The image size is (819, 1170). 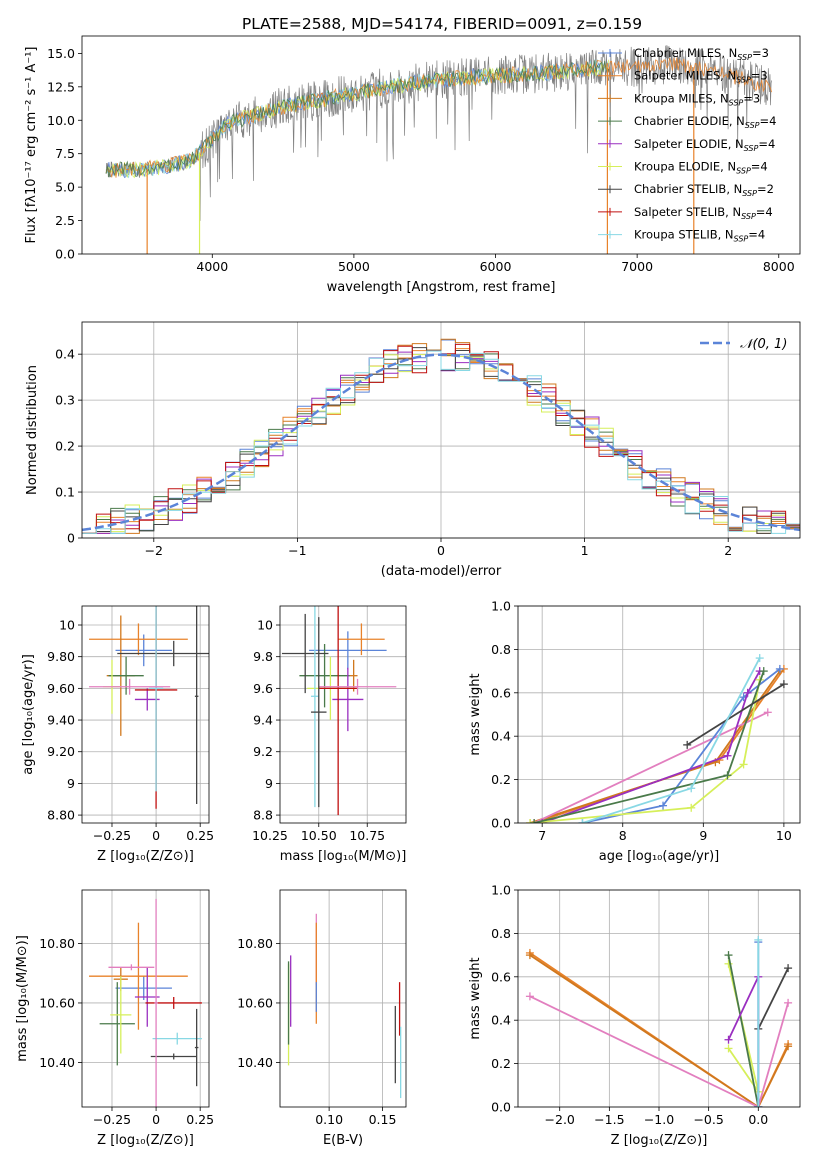 I want to click on legend-label: Kroupa MILES, NSSP=3, so click(x=697, y=99).